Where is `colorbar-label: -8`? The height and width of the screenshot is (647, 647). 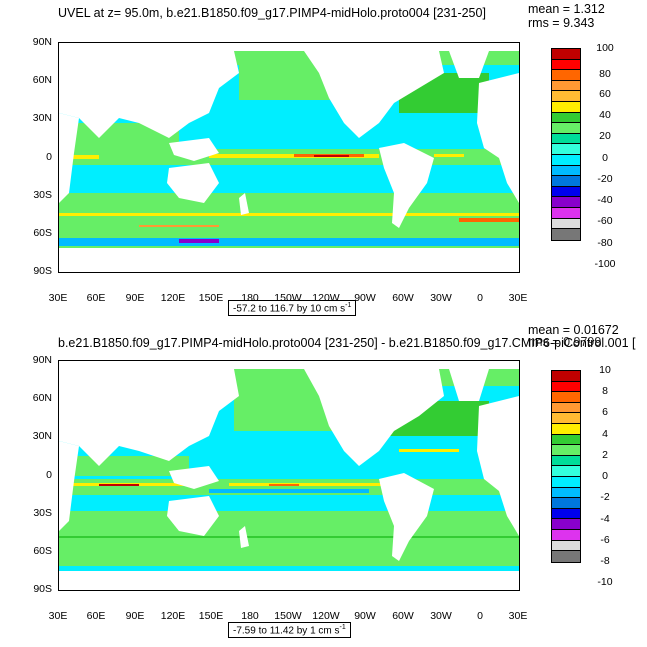 colorbar-label: -8 is located at coordinates (605, 561).